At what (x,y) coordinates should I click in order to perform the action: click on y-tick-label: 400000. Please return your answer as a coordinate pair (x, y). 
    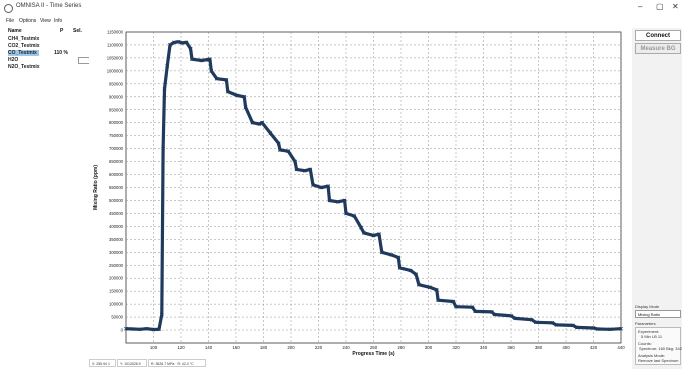
    Looking at the image, I should click on (116, 226).